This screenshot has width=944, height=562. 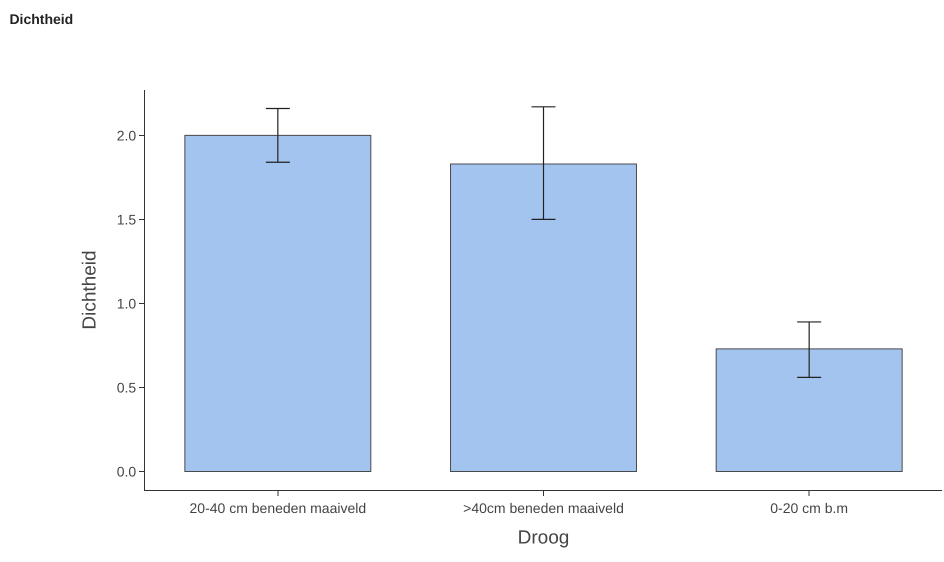 I want to click on y-tick-label: 2.0, so click(x=126, y=135).